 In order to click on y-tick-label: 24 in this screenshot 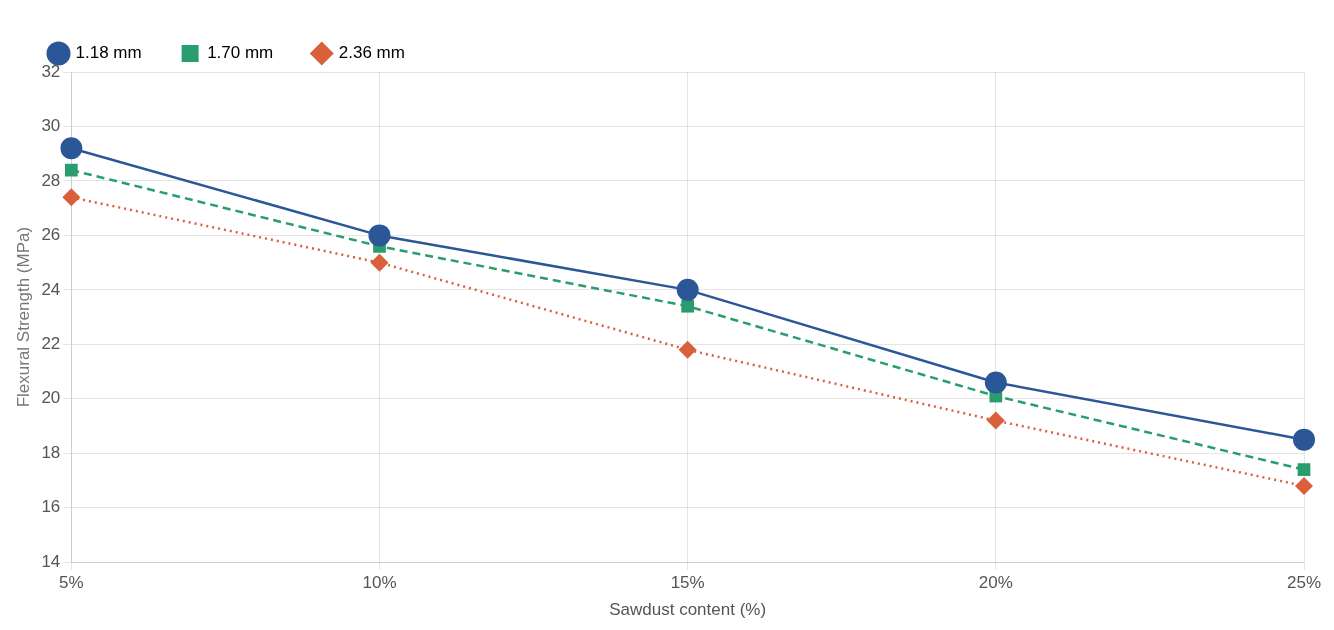, I will do `click(51, 289)`.